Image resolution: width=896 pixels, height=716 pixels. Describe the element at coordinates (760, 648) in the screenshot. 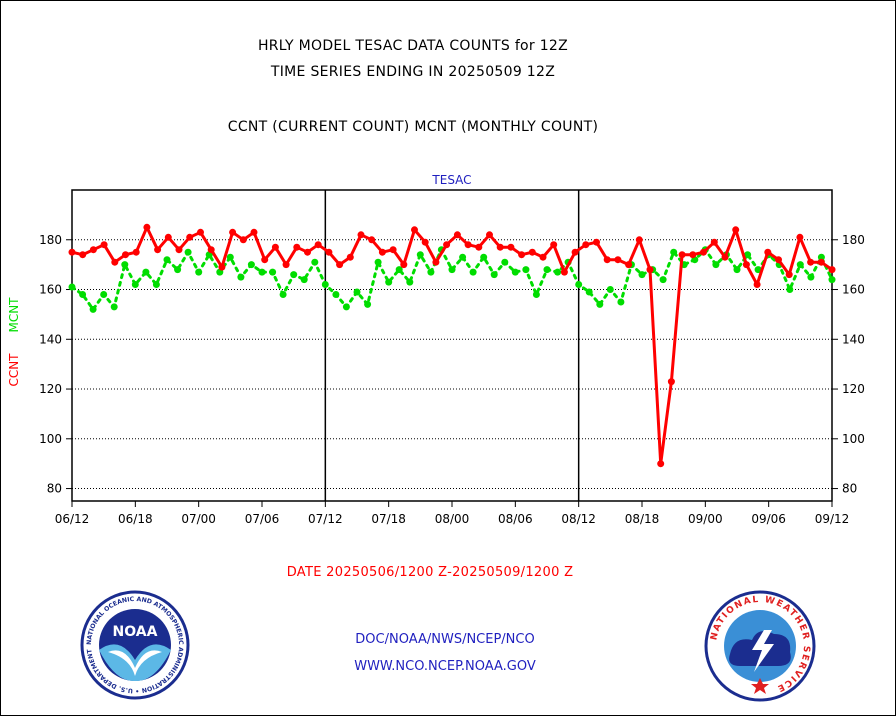

I see `nws-logo: NATIONAL WEATHER SERVICE` at that location.